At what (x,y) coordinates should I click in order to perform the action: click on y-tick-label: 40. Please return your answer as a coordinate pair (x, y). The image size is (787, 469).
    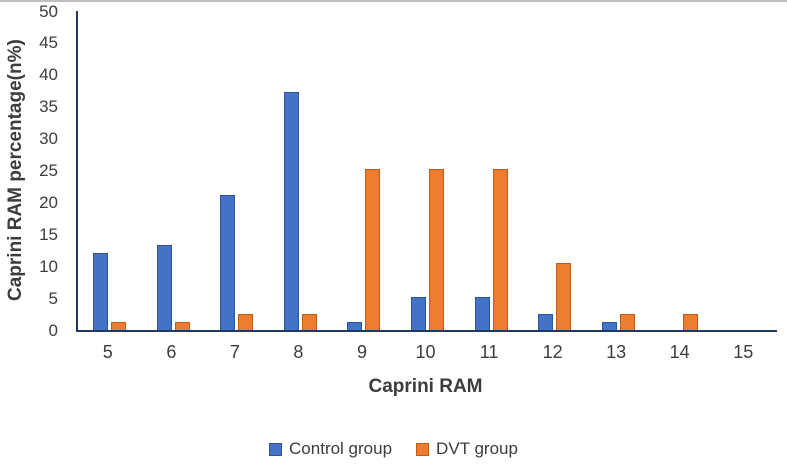
    Looking at the image, I should click on (48, 75).